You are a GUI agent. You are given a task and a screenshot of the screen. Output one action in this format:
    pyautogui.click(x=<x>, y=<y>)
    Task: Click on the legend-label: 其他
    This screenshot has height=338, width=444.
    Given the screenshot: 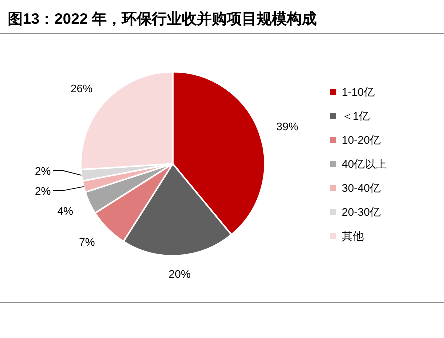 What is the action you would take?
    pyautogui.click(x=353, y=236)
    